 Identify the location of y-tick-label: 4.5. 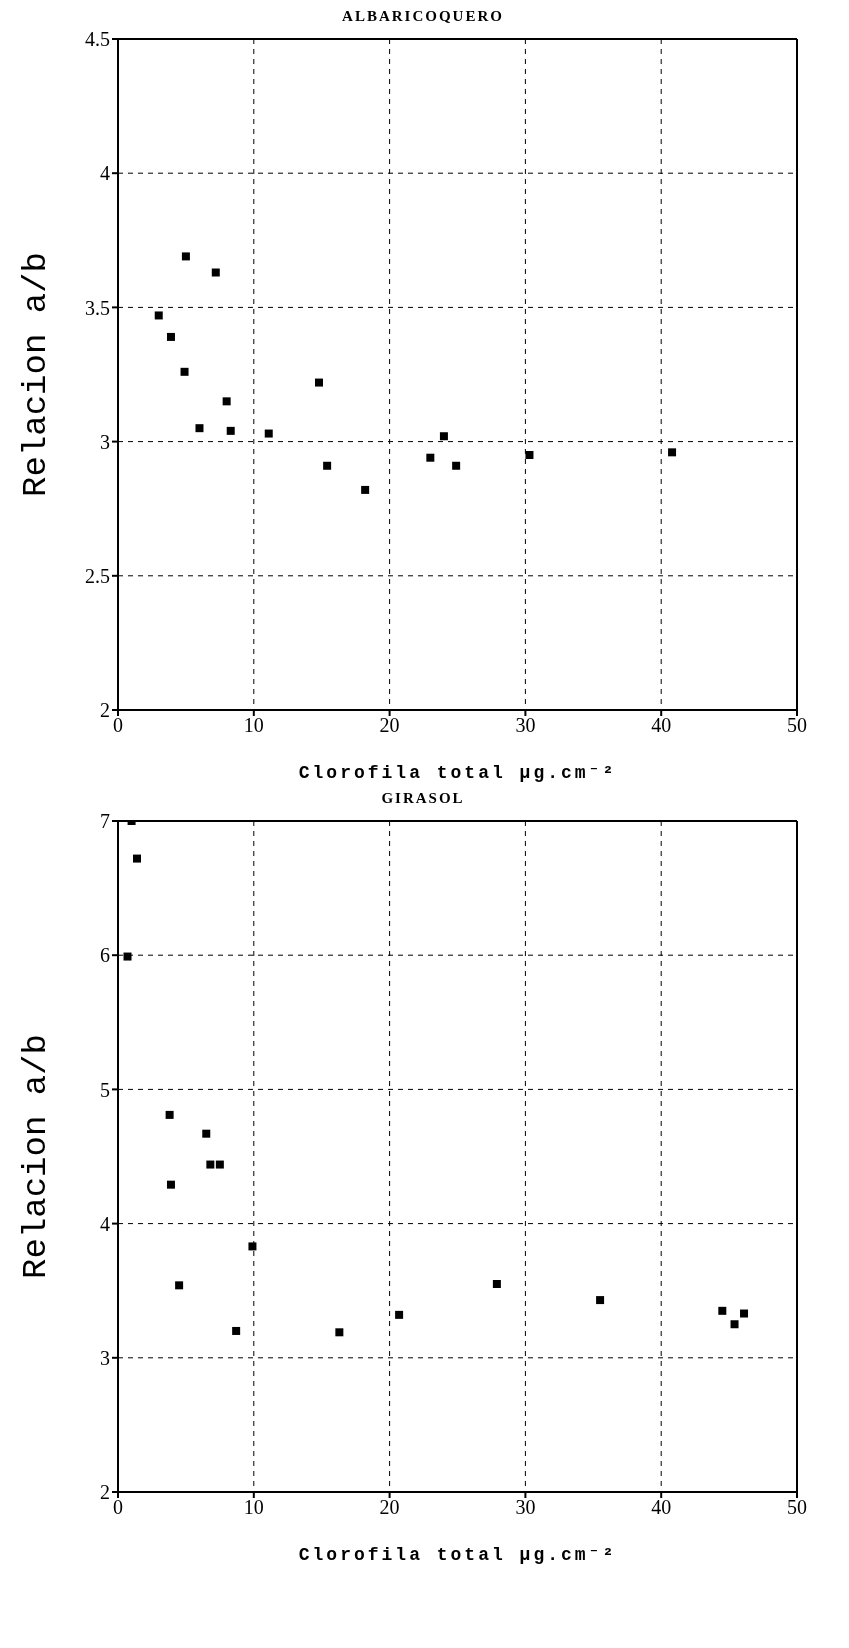
(97, 39).